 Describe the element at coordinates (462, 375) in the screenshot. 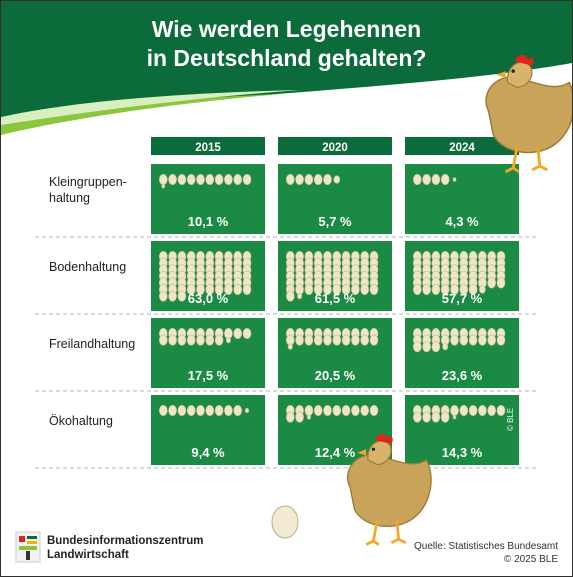

I see `value-label: 23,6 %` at that location.